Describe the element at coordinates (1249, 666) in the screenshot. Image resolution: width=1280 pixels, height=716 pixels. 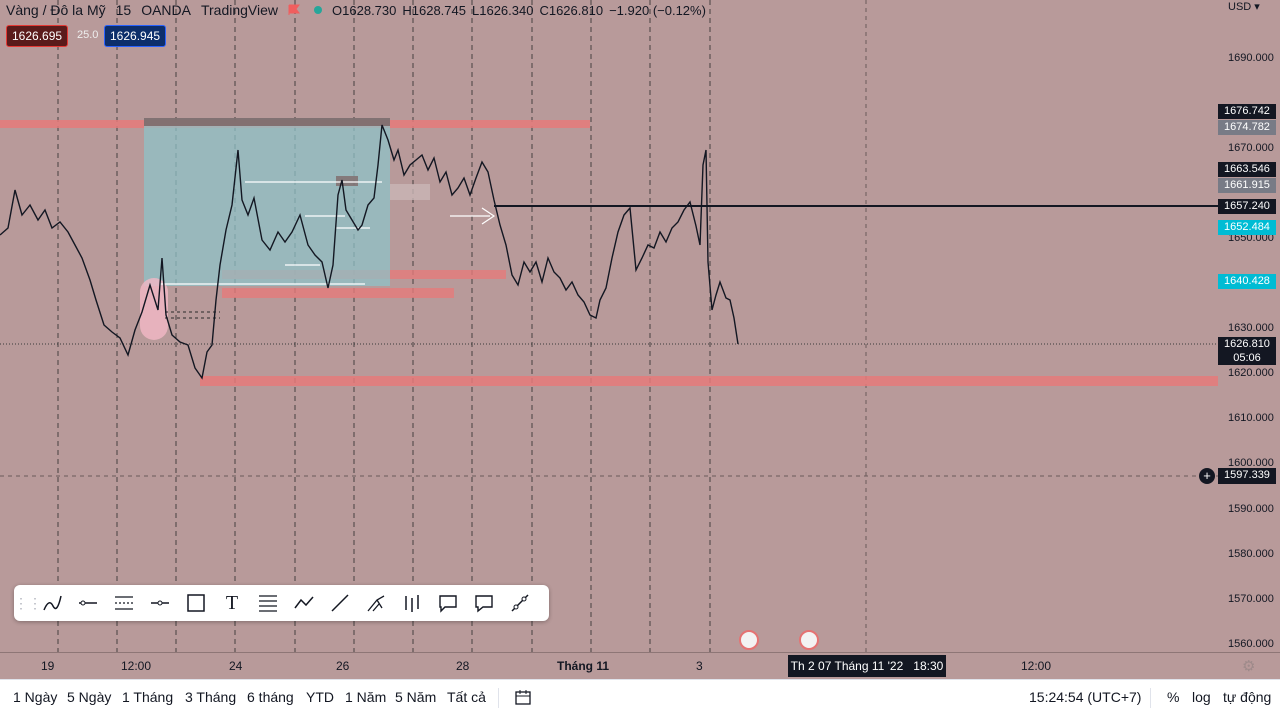
I see `settings-gear-icon: ⚙` at that location.